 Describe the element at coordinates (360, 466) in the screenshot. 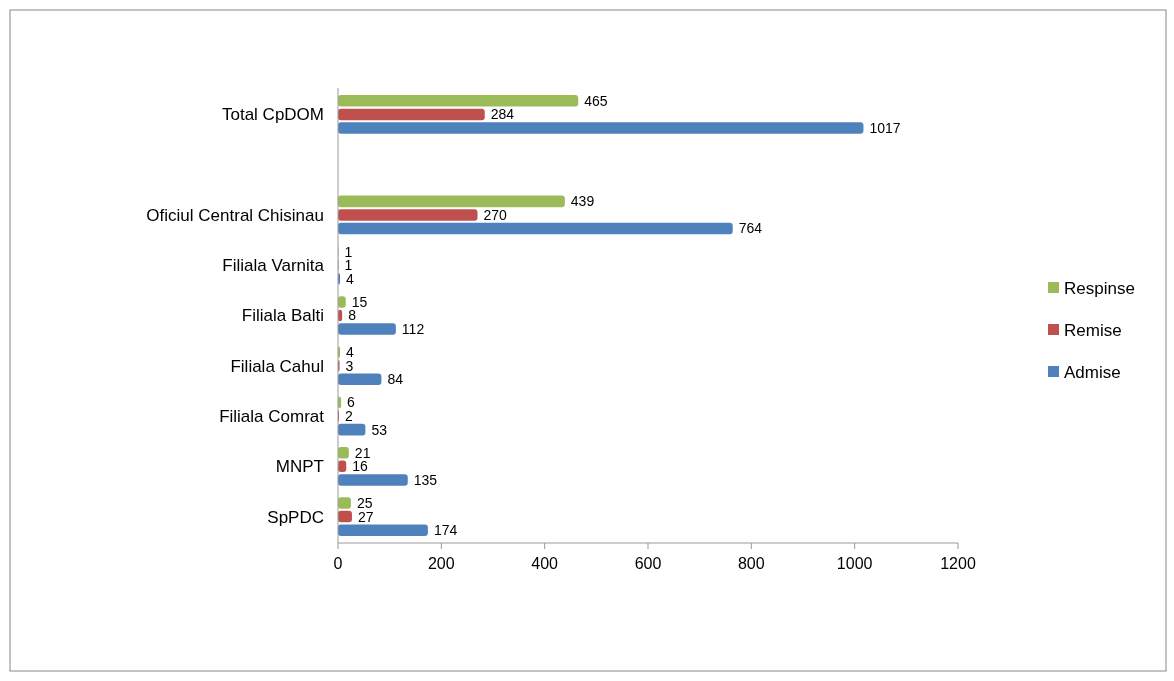

I see `data-label: 16` at that location.